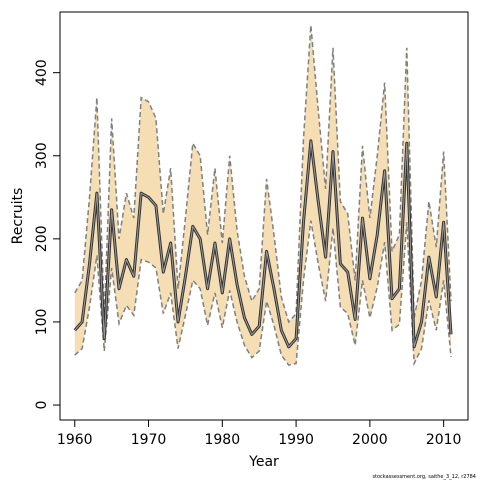 The width and height of the screenshot is (480, 480). What do you see at coordinates (42, 322) in the screenshot?
I see `y-tick-label: 100` at bounding box center [42, 322].